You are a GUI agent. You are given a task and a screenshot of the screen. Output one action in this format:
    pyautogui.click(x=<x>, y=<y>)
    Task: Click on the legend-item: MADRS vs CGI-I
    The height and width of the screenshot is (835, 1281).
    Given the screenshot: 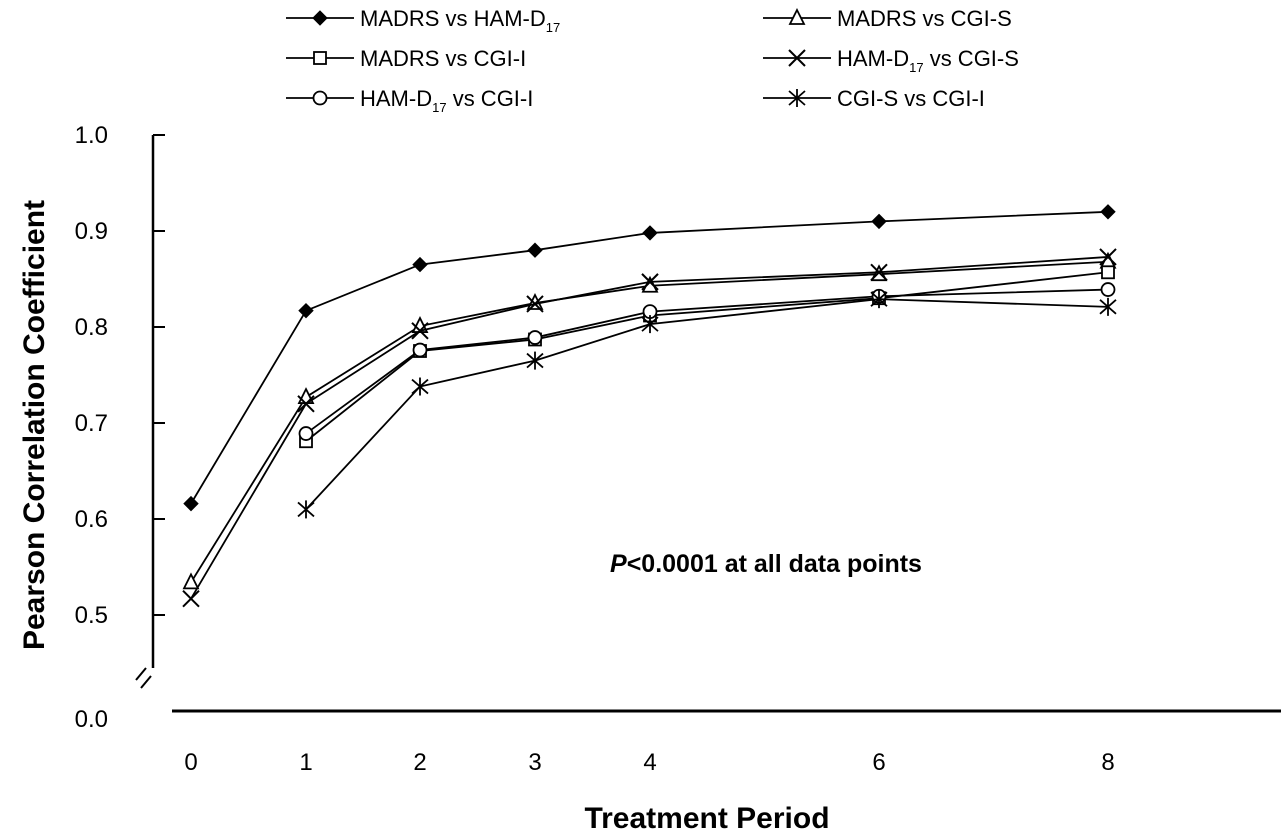 What is the action you would take?
    pyautogui.click(x=406, y=58)
    